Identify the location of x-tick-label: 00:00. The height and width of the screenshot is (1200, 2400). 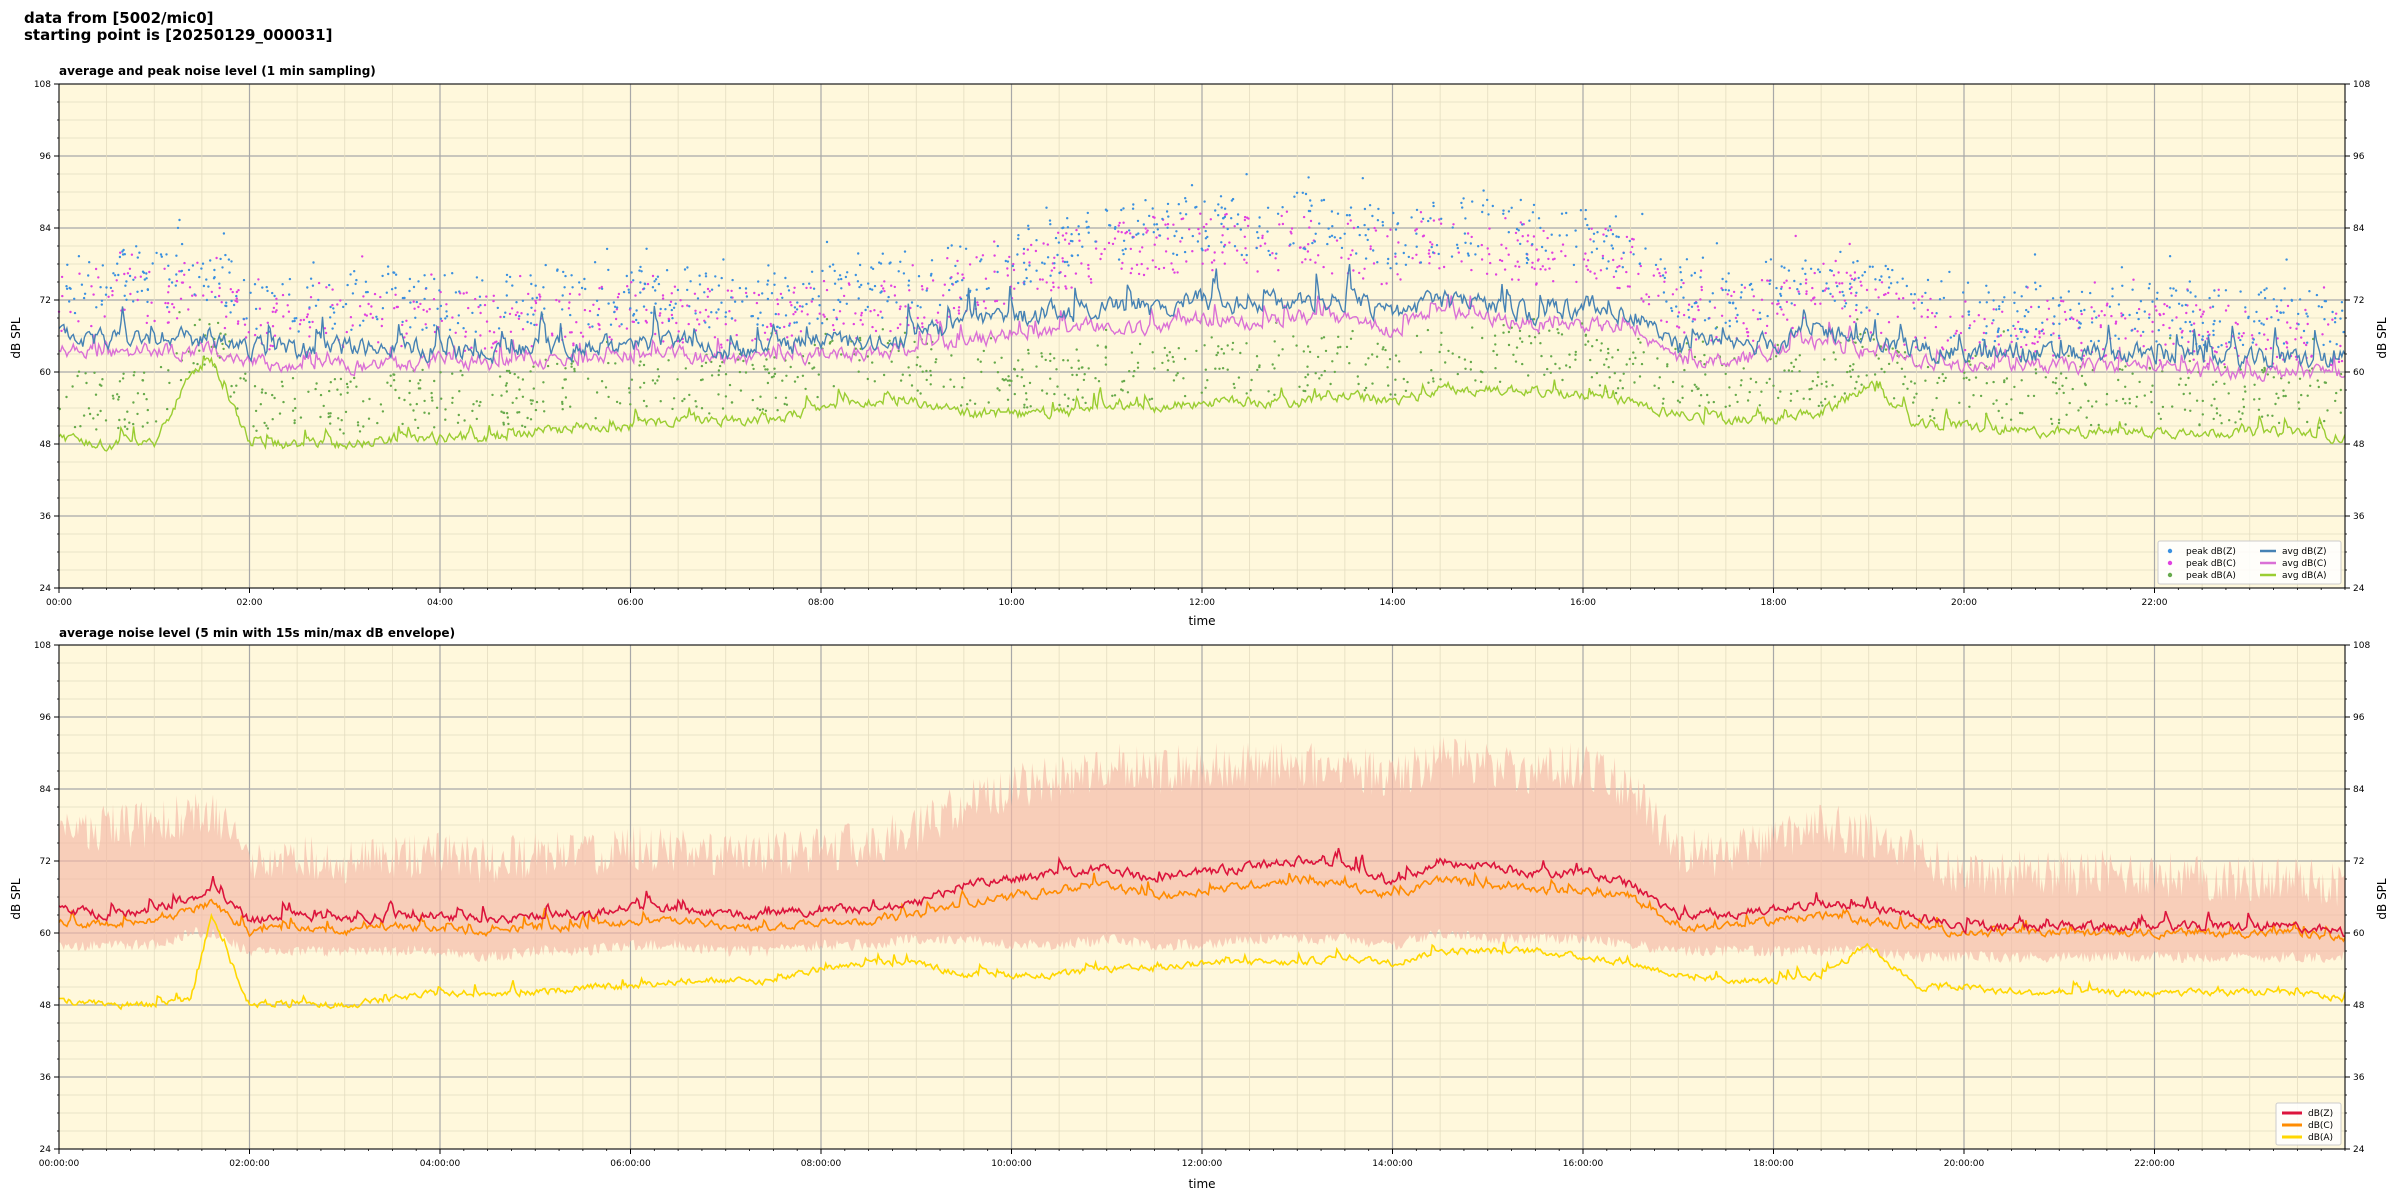
(59, 603).